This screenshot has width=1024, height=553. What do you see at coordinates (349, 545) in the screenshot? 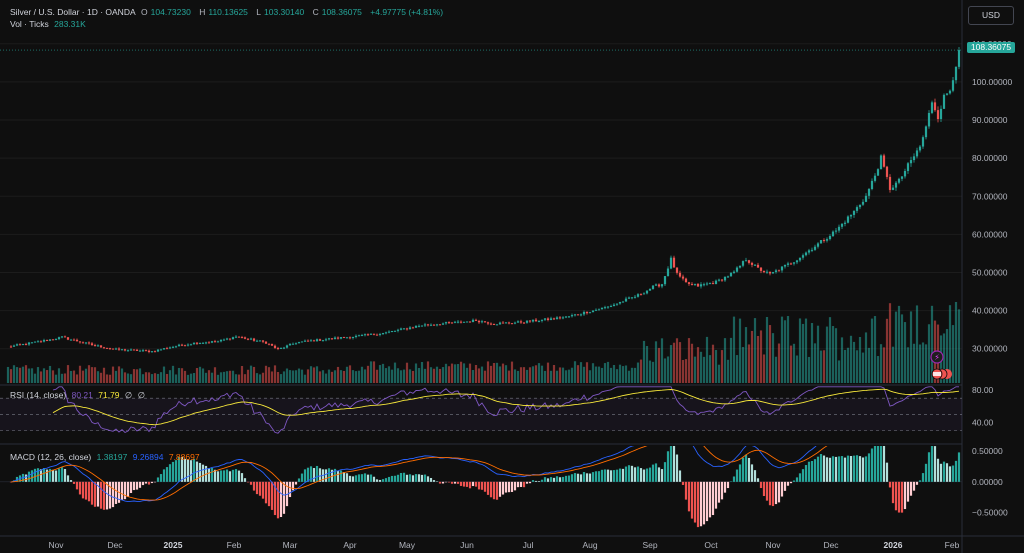
I see `time-tick-label: Apr` at bounding box center [349, 545].